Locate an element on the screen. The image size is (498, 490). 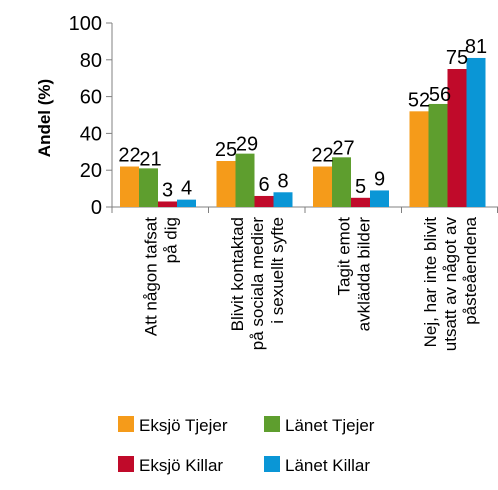
x-category-label-line: utsatt av något av is located at coordinates (450, 284).